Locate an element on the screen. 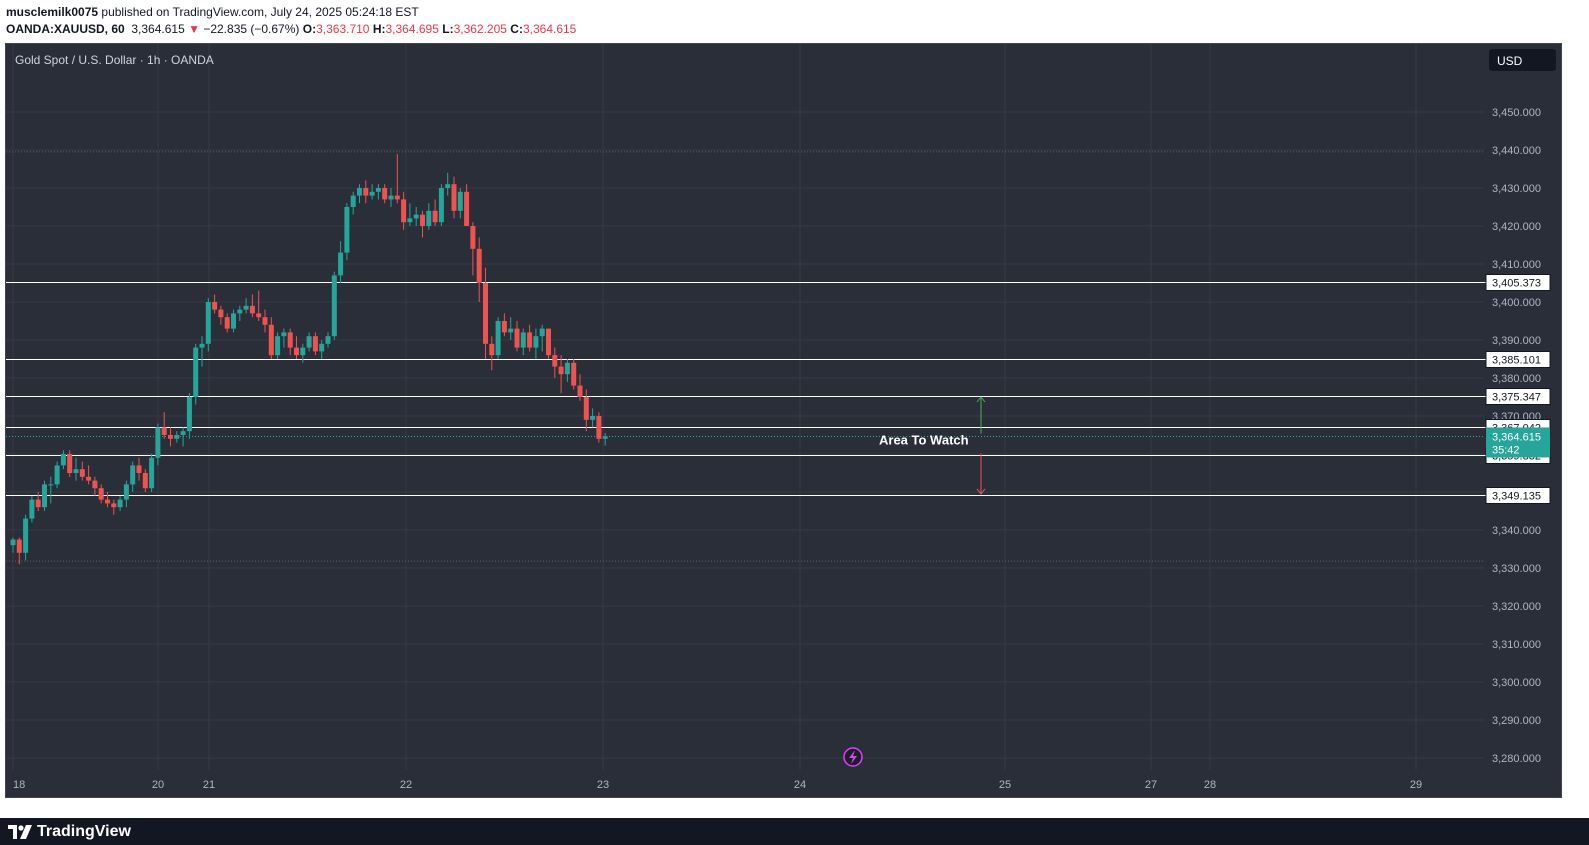 The image size is (1589, 845). x-tick-label: 27 is located at coordinates (1151, 785).